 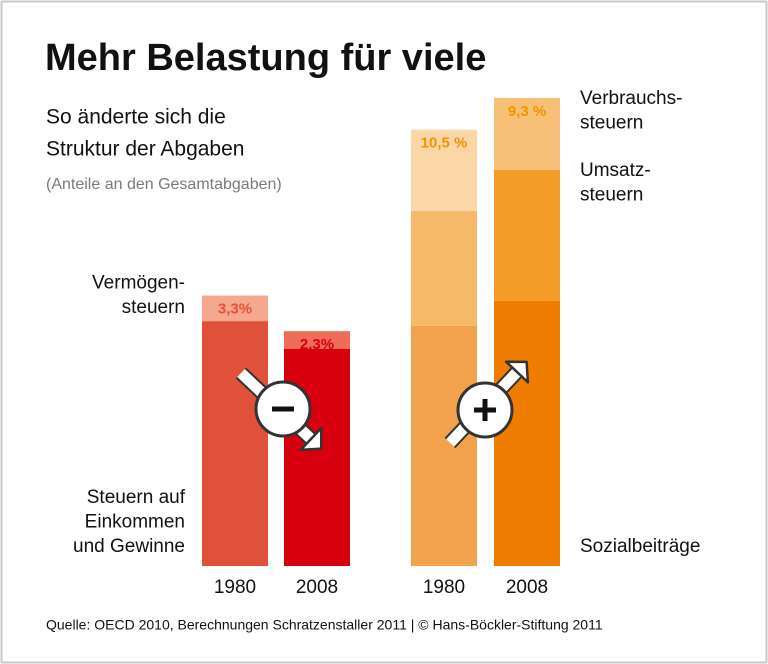 What do you see at coordinates (317, 344) in the screenshot?
I see `value-label: 2,3%` at bounding box center [317, 344].